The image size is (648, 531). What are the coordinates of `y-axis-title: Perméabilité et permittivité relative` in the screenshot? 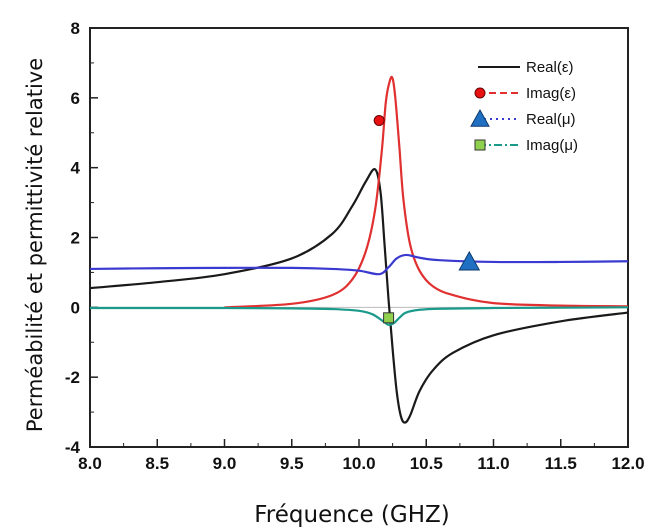 It's located at (35, 245).